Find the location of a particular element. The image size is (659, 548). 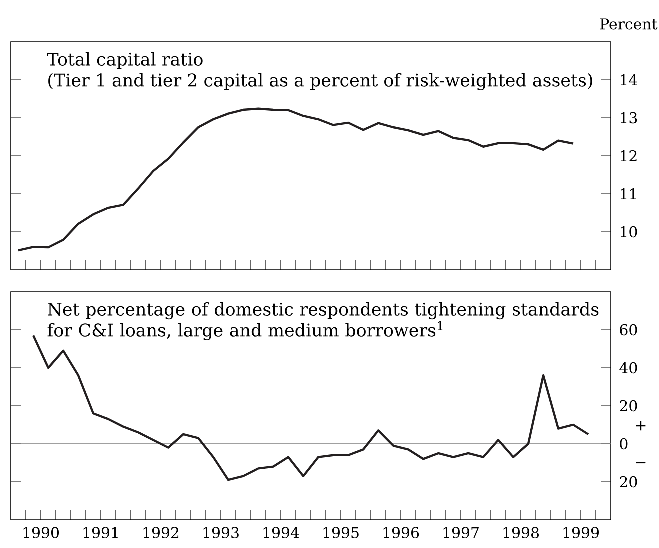

y-tick-label: 14 is located at coordinates (629, 80).